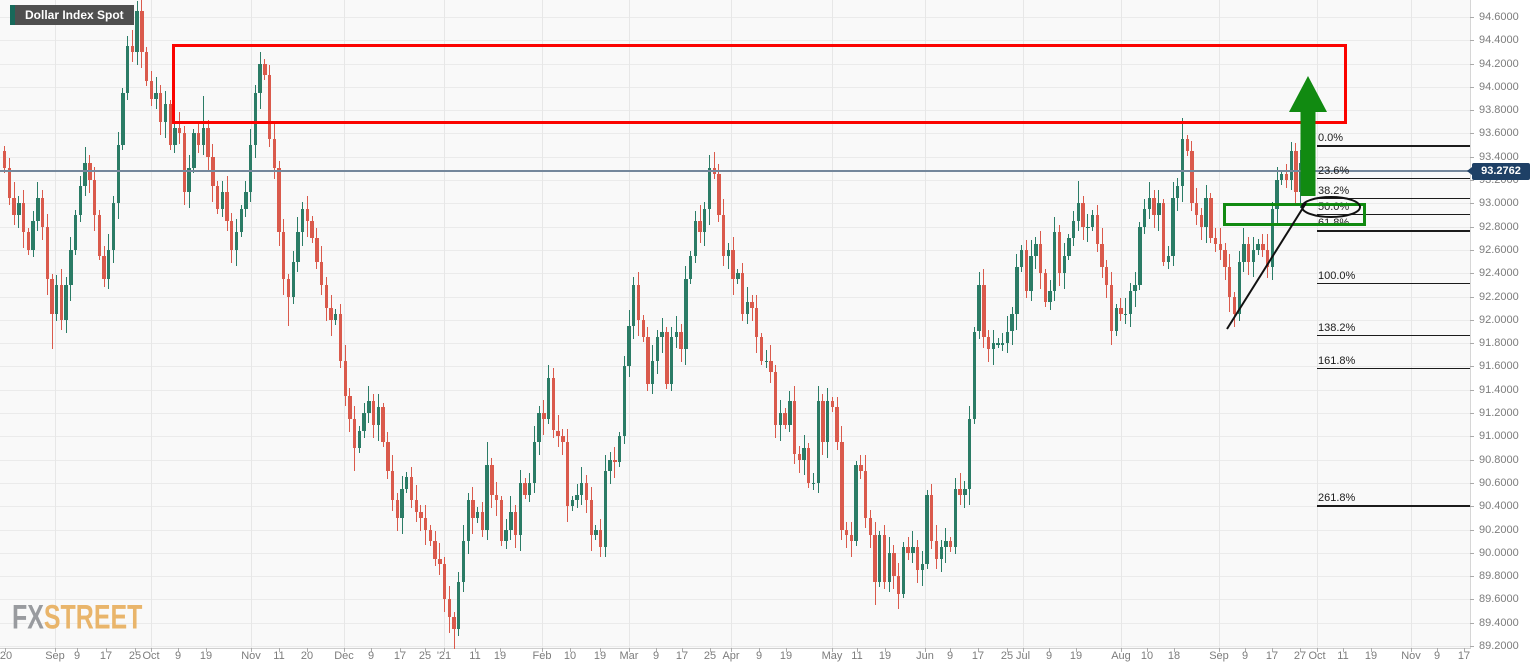 The width and height of the screenshot is (1536, 669). What do you see at coordinates (1331, 138) in the screenshot?
I see `fib-level-label: 0.0%` at bounding box center [1331, 138].